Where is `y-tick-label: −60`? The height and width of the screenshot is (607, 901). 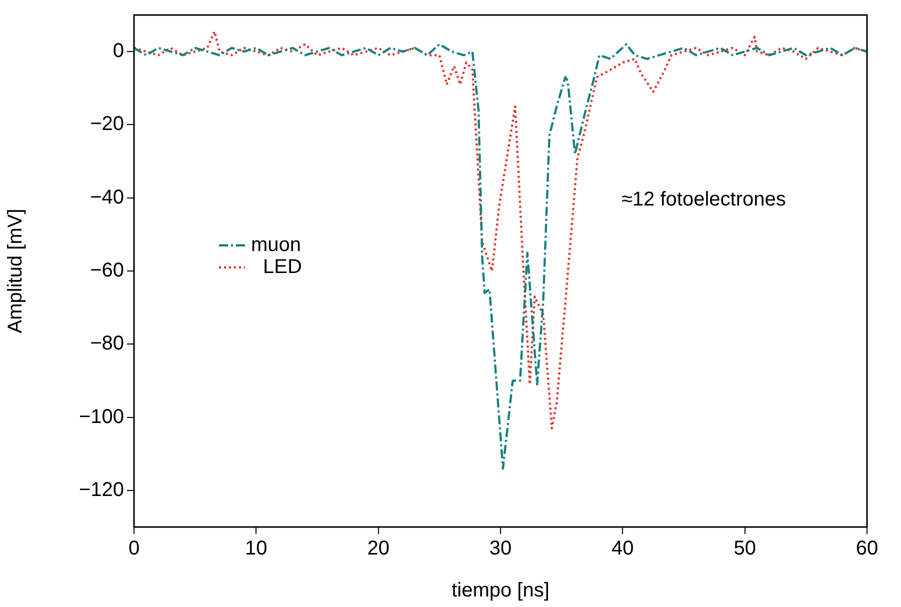
y-tick-label: −60 is located at coordinates (107, 271).